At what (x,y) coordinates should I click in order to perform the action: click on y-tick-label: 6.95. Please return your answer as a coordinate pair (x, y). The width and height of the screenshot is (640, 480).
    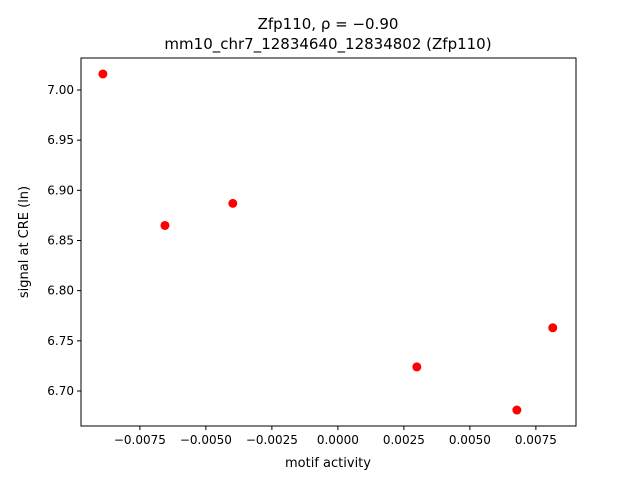
    Looking at the image, I should click on (60, 140).